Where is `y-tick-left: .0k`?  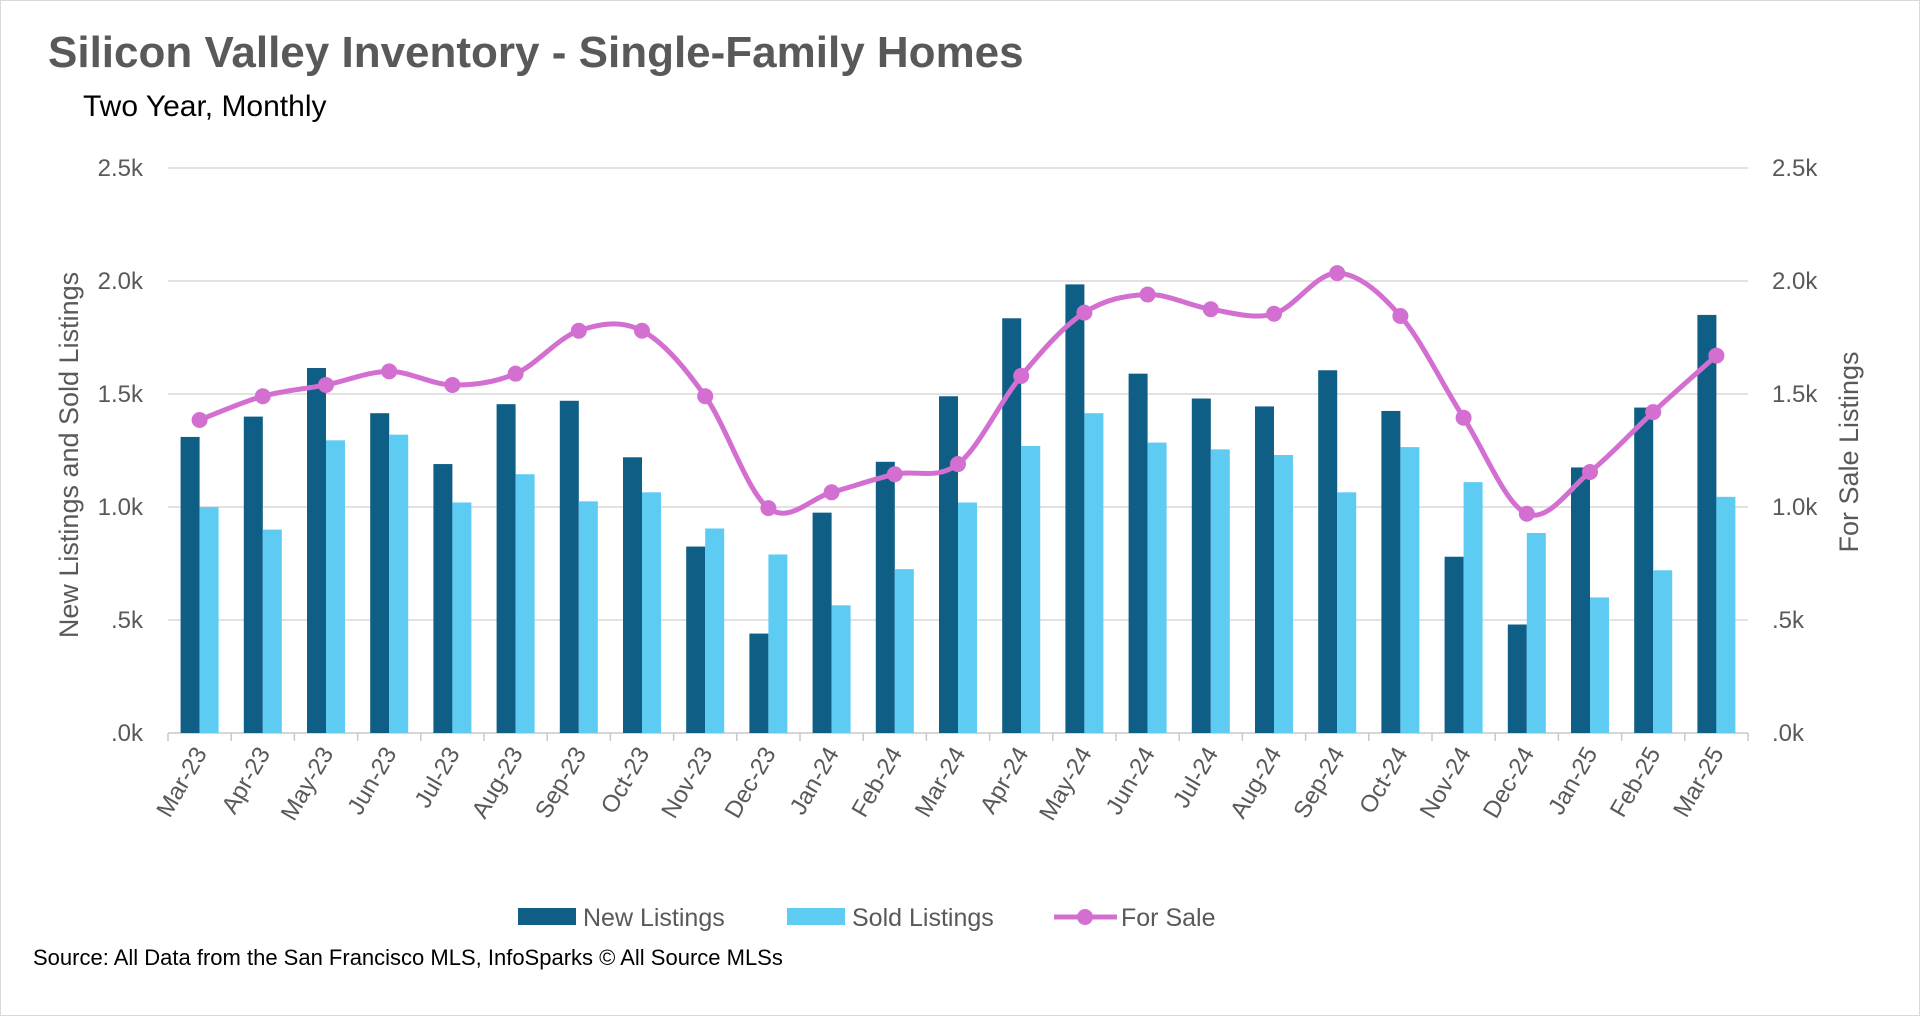
y-tick-left: .0k is located at coordinates (127, 733).